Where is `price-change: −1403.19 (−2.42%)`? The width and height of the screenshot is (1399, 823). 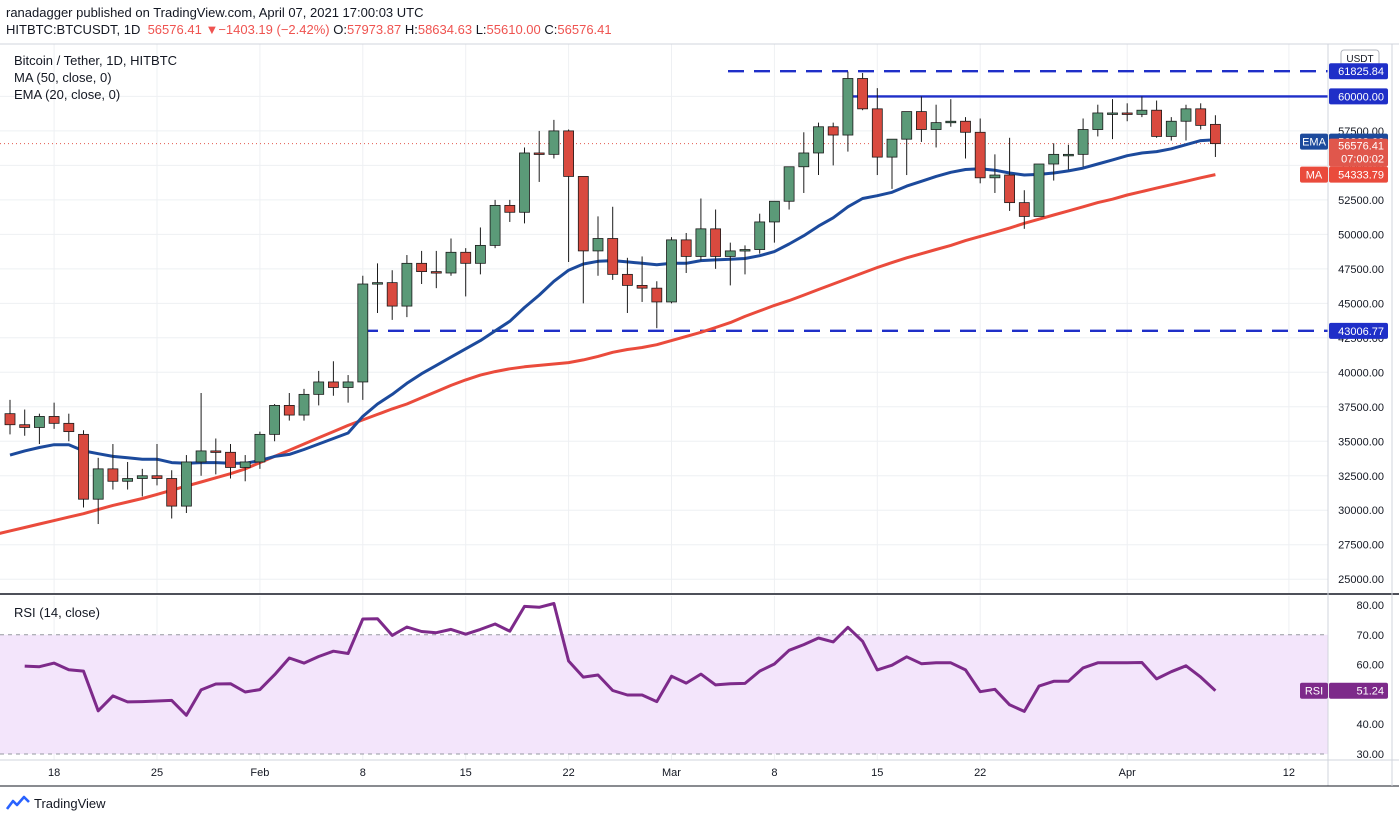
price-change: −1403.19 (−2.42%) is located at coordinates (274, 29).